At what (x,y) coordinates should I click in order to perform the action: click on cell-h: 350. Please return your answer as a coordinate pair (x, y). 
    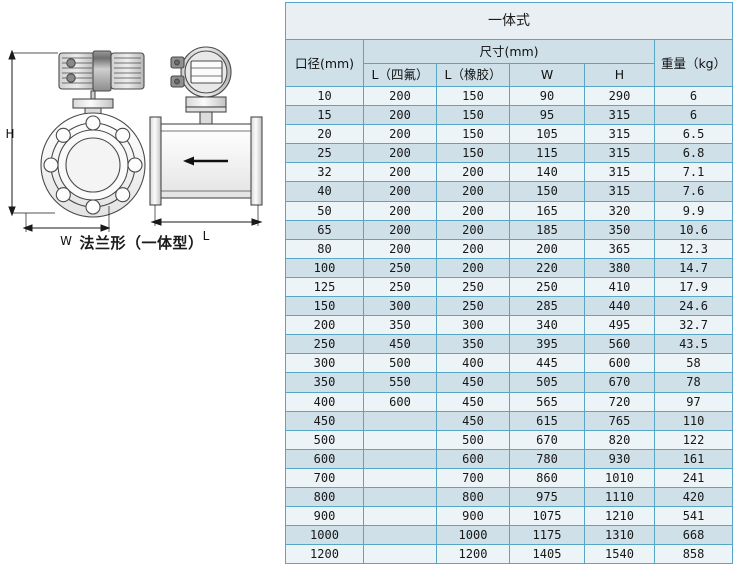
    Looking at the image, I should click on (619, 229).